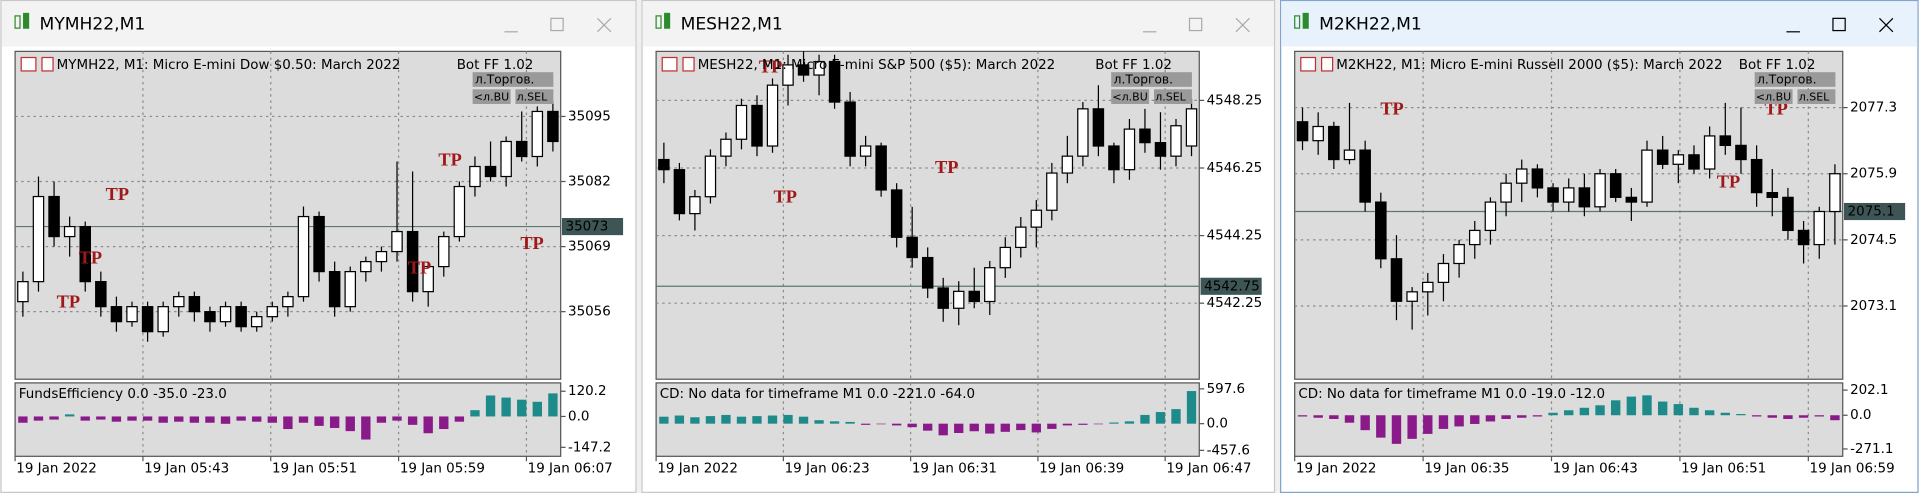 This screenshot has width=1919, height=493. Describe the element at coordinates (1336, 469) in the screenshot. I see `time-label: 19 Jan 2022` at that location.